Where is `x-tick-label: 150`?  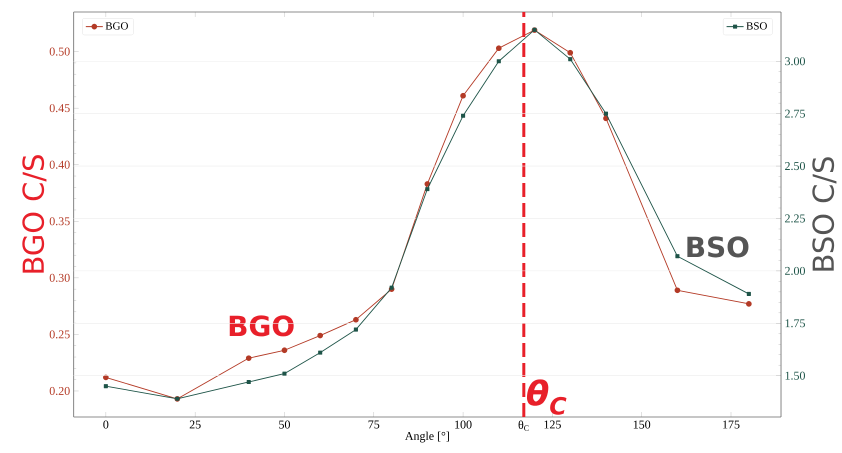
x-tick-label: 150 is located at coordinates (642, 424).